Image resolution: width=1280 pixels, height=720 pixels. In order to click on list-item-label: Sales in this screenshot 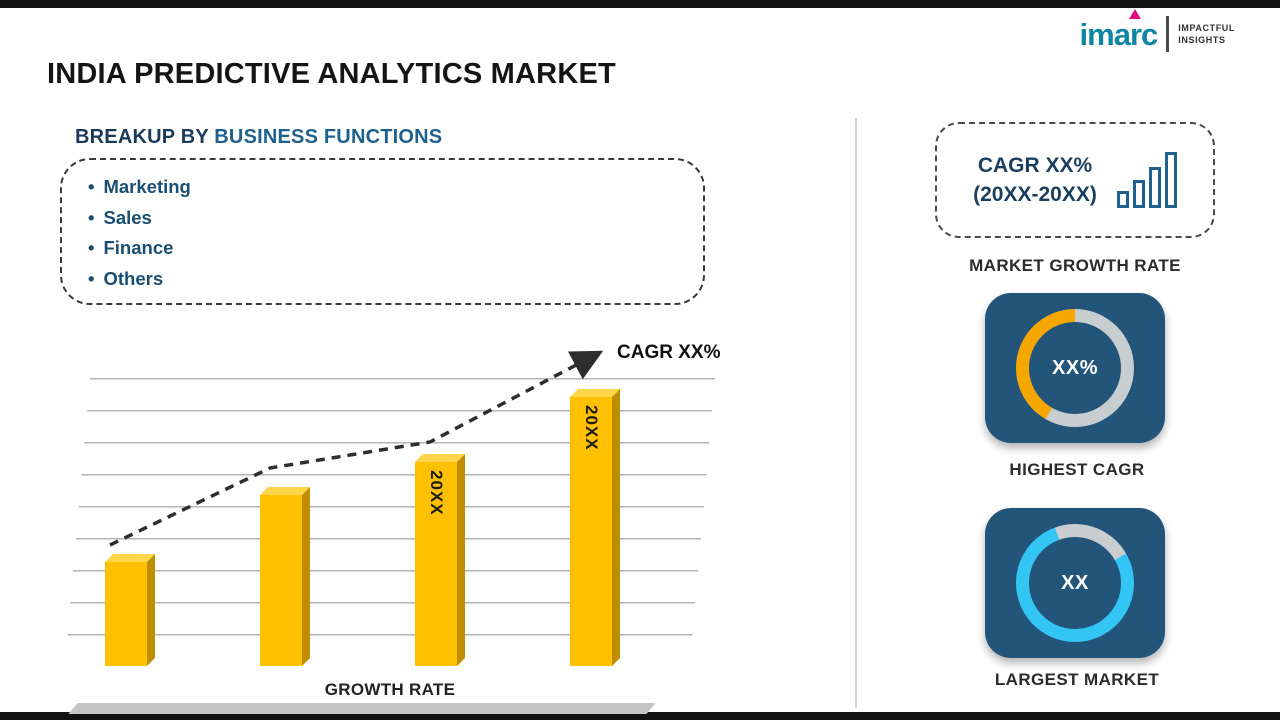, I will do `click(127, 217)`.